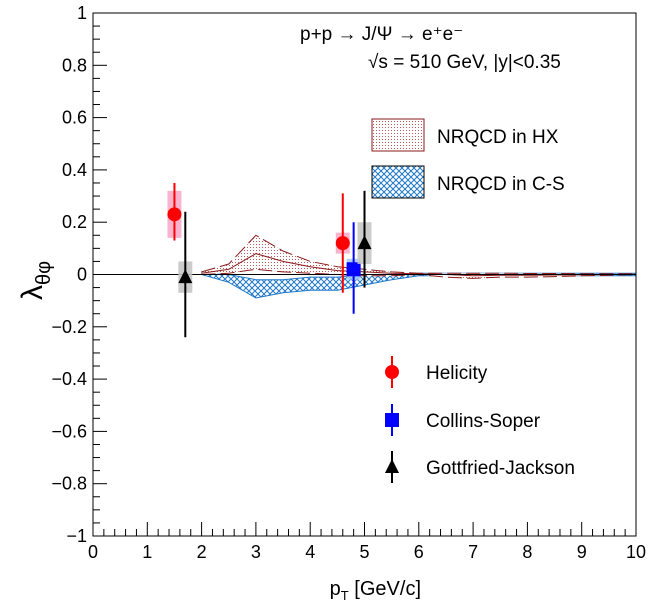  What do you see at coordinates (74, 170) in the screenshot?
I see `y-tick-label: 0.4` at bounding box center [74, 170].